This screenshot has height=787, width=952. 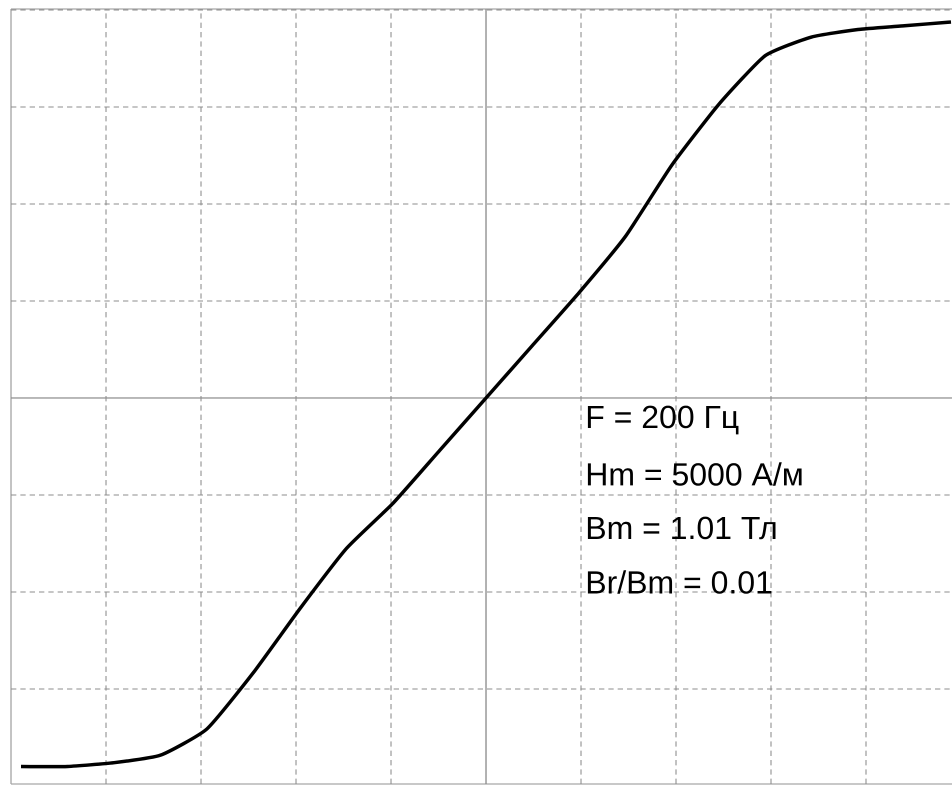 I want to click on annotation: F = 200 Гц, so click(x=663, y=420).